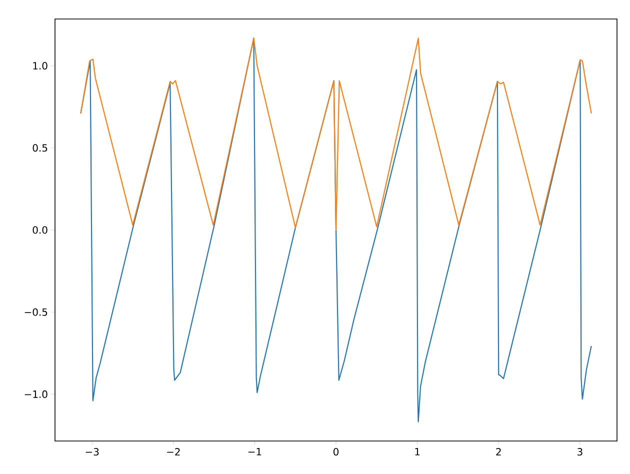  What do you see at coordinates (36, 394) in the screenshot?
I see `y-tick-label: −1.0` at bounding box center [36, 394].